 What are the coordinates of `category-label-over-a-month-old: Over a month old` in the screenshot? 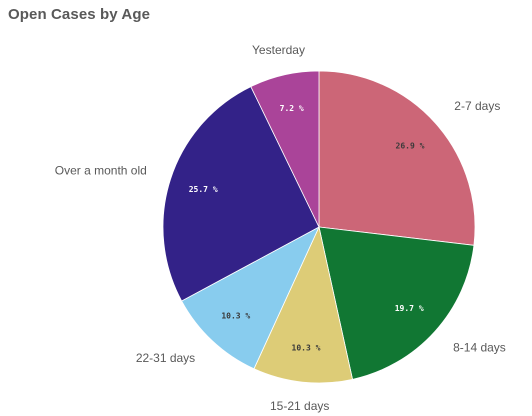 It's located at (101, 171).